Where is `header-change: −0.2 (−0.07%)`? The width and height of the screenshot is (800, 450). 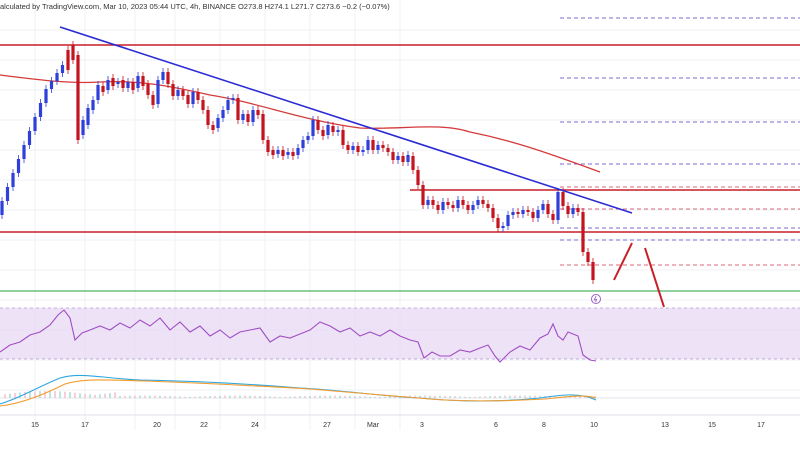
header-change: −0.2 (−0.07%) is located at coordinates (366, 6).